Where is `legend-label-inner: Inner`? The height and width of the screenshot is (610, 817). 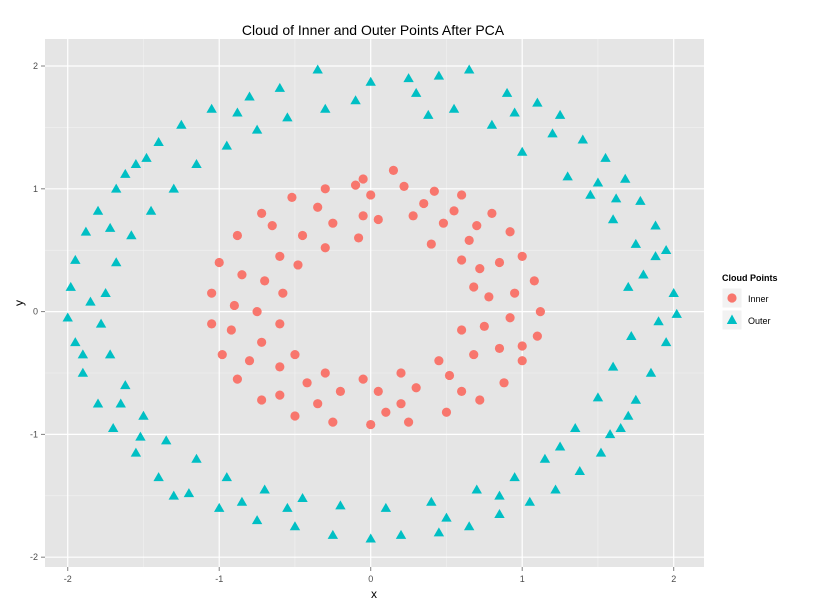
legend-label-inner: Inner is located at coordinates (758, 299).